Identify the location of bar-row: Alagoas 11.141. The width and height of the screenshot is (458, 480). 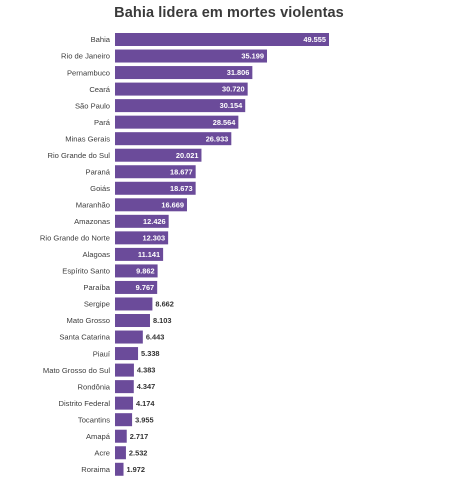
(123, 254).